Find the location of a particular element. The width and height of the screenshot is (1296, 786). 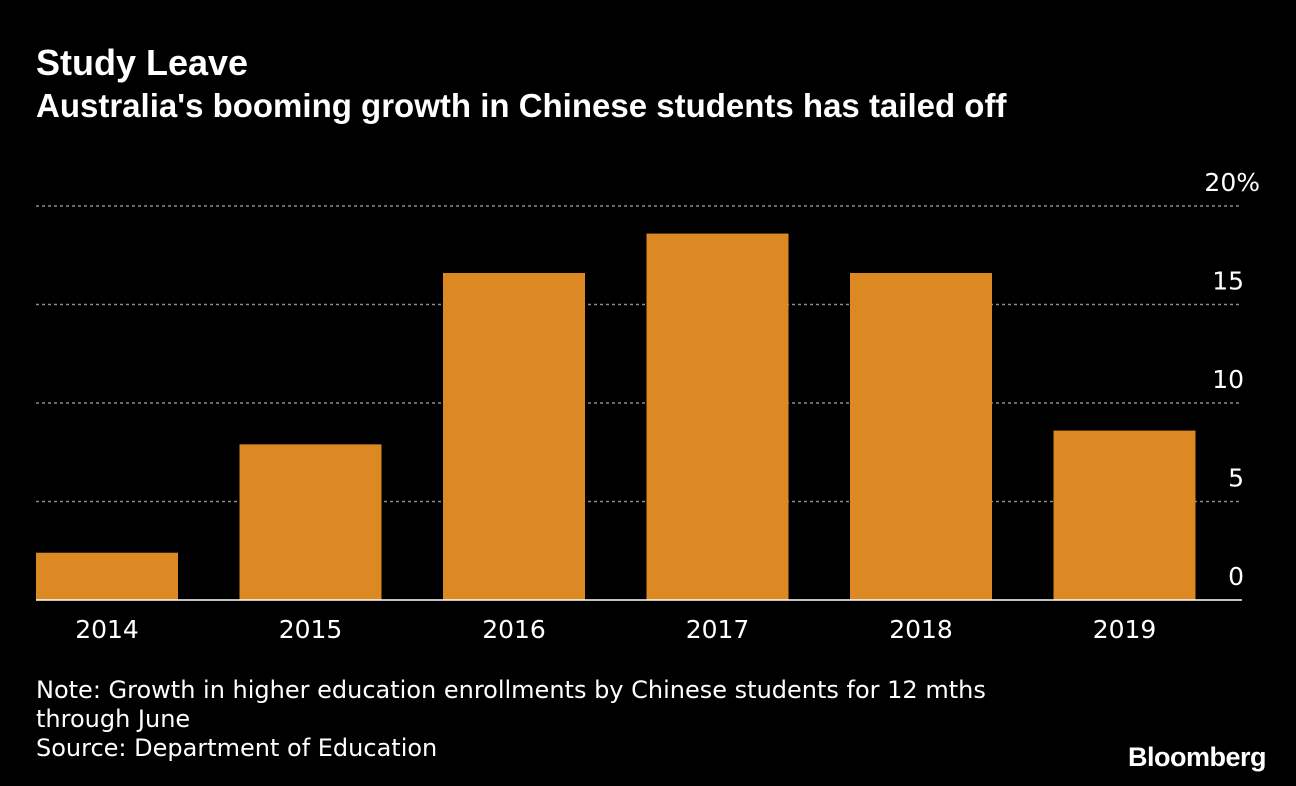

y-tick-label-15: 15 is located at coordinates (1228, 281).